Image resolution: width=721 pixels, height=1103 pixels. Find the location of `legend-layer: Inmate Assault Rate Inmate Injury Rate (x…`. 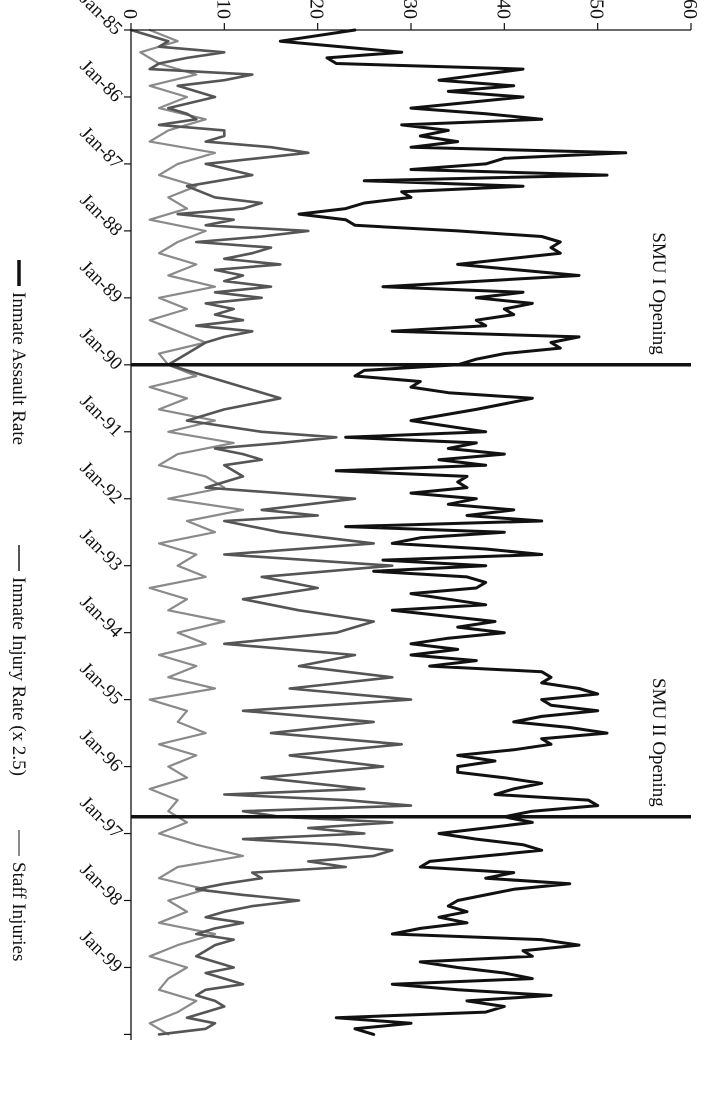

legend-layer: Inmate Assault Rate Inmate Injury Rate (x… is located at coordinates (18, 610).